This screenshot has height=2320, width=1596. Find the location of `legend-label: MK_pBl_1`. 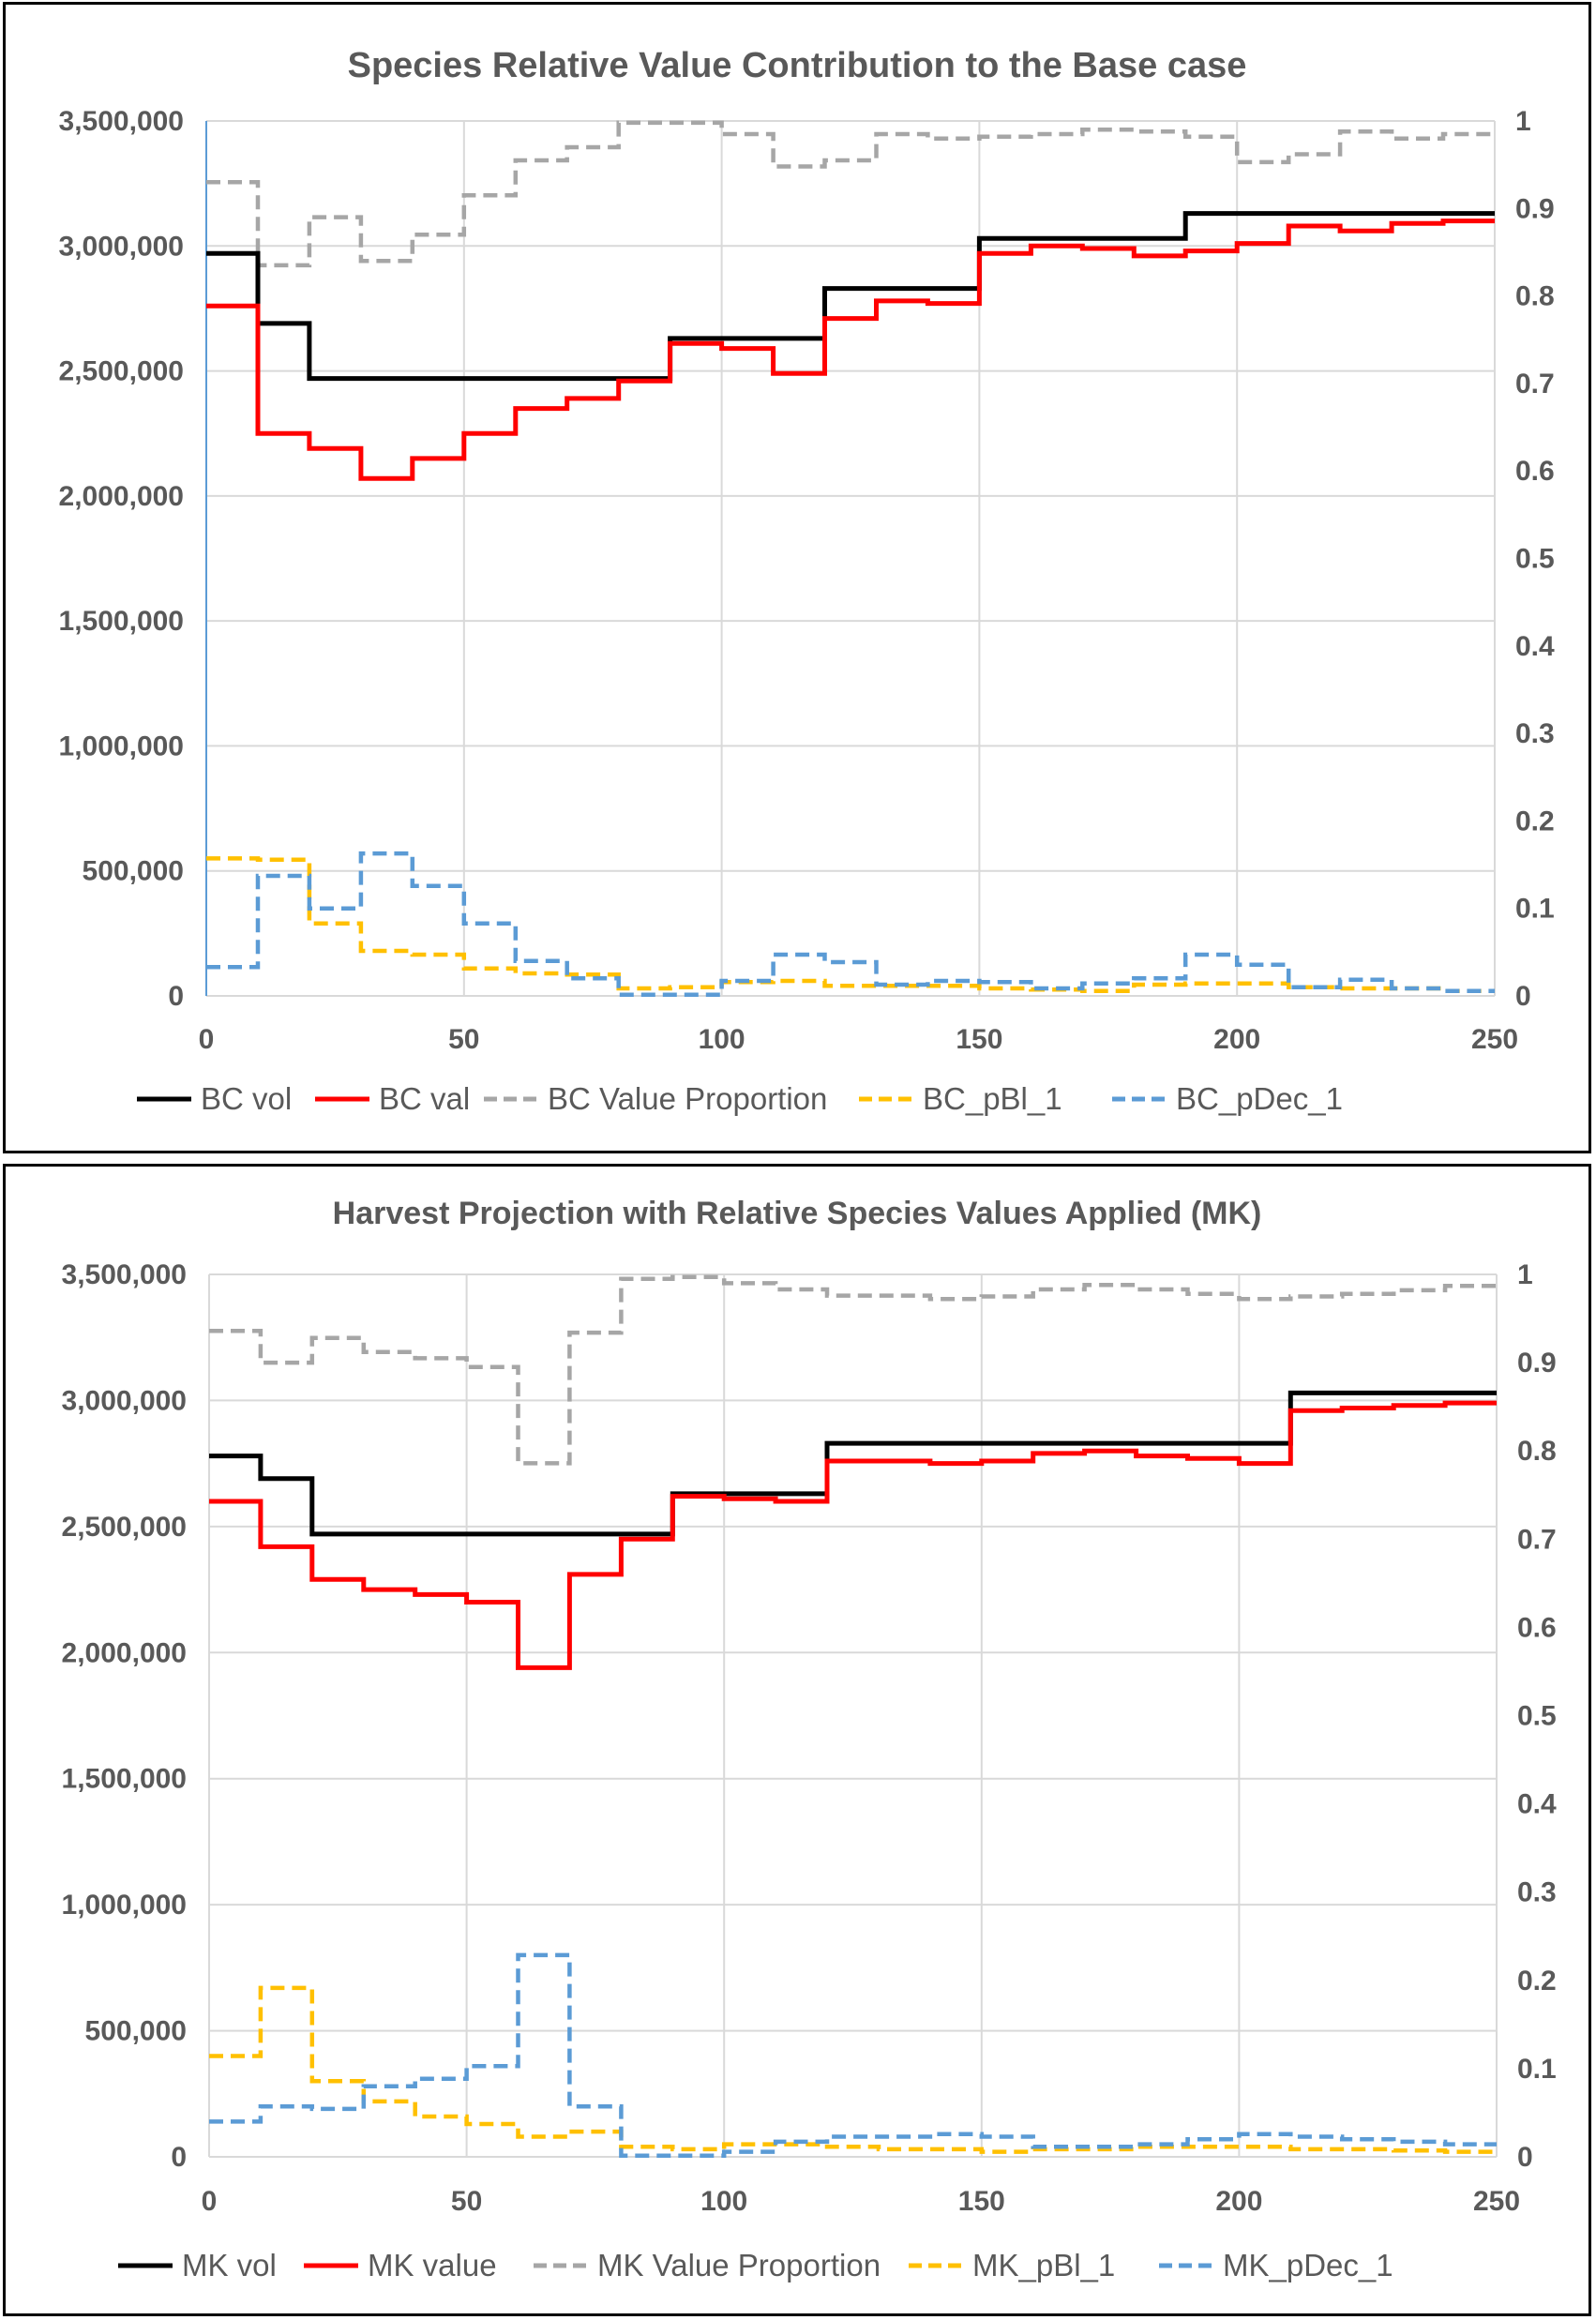

legend-label: MK_pBl_1 is located at coordinates (1043, 2265).